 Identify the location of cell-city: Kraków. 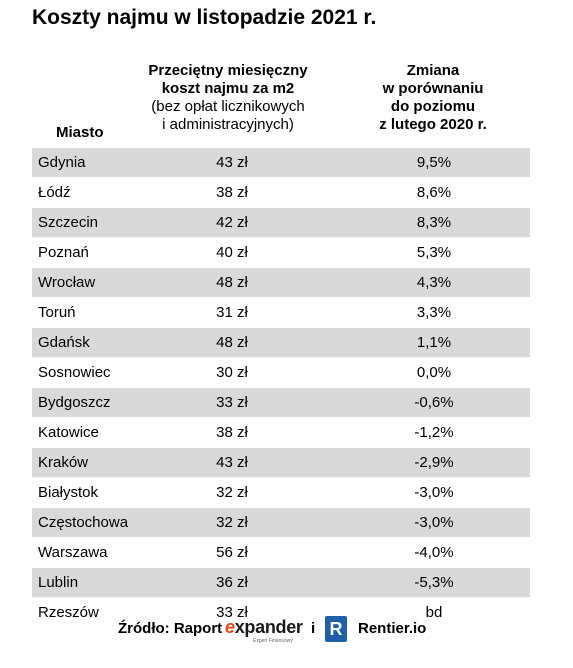
(63, 462).